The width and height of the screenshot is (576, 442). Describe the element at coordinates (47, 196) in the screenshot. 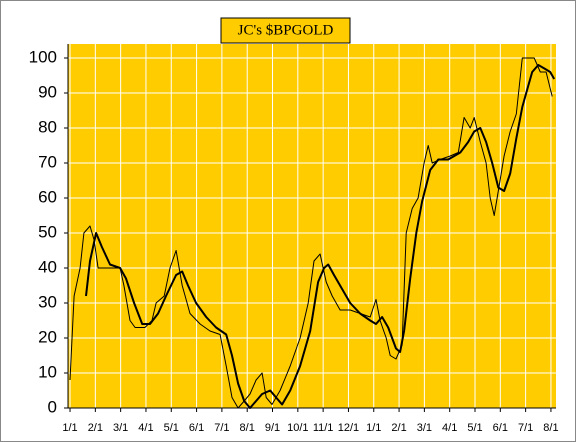

I see `y-tick-label: 60` at that location.